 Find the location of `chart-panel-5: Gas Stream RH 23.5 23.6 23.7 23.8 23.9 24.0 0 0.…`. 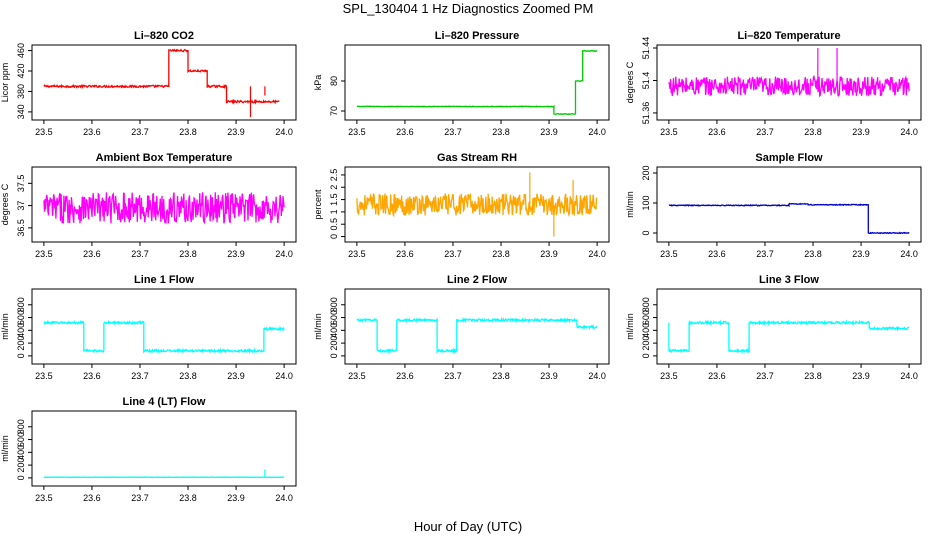

chart-panel-5: Gas Stream RH 23.5 23.6 23.7 23.8 23.9 24.0 0 0.… is located at coordinates (461, 205).